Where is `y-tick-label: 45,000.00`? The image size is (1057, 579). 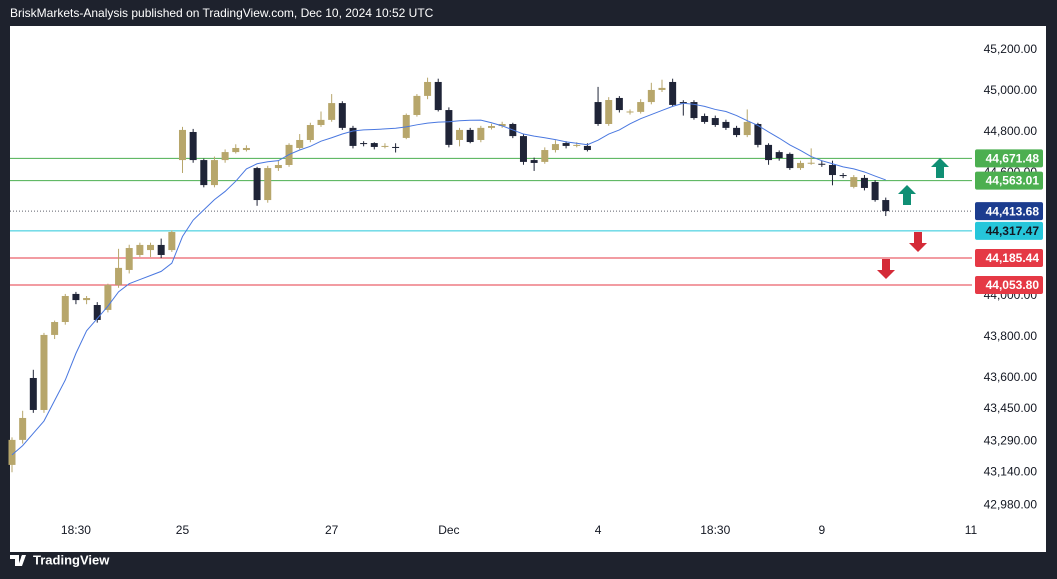
y-tick-label: 45,000.00 is located at coordinates (1011, 90).